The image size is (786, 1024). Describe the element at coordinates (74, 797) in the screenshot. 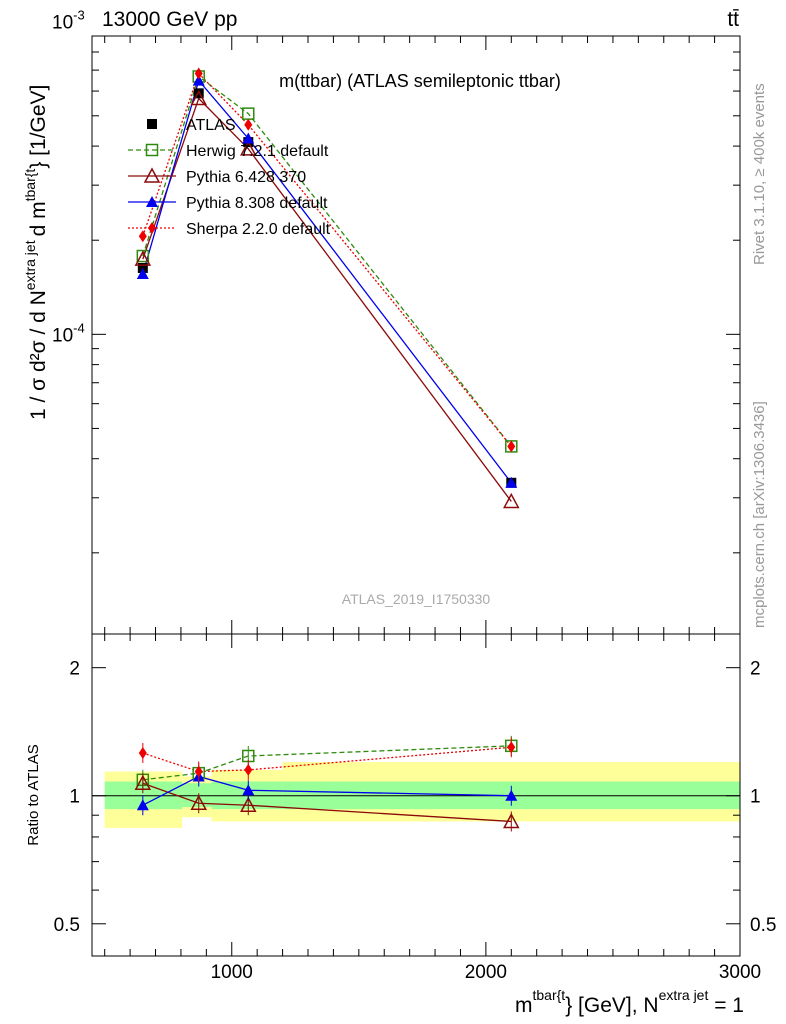

I see `ratio-y-tick-label: 1` at that location.